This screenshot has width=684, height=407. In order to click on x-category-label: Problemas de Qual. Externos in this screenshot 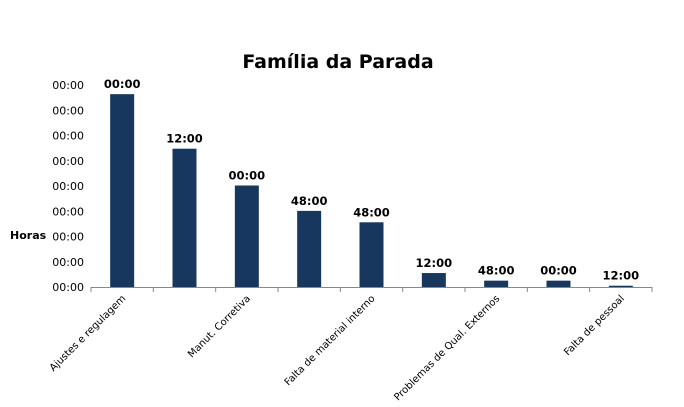, I will do `click(447, 348)`.